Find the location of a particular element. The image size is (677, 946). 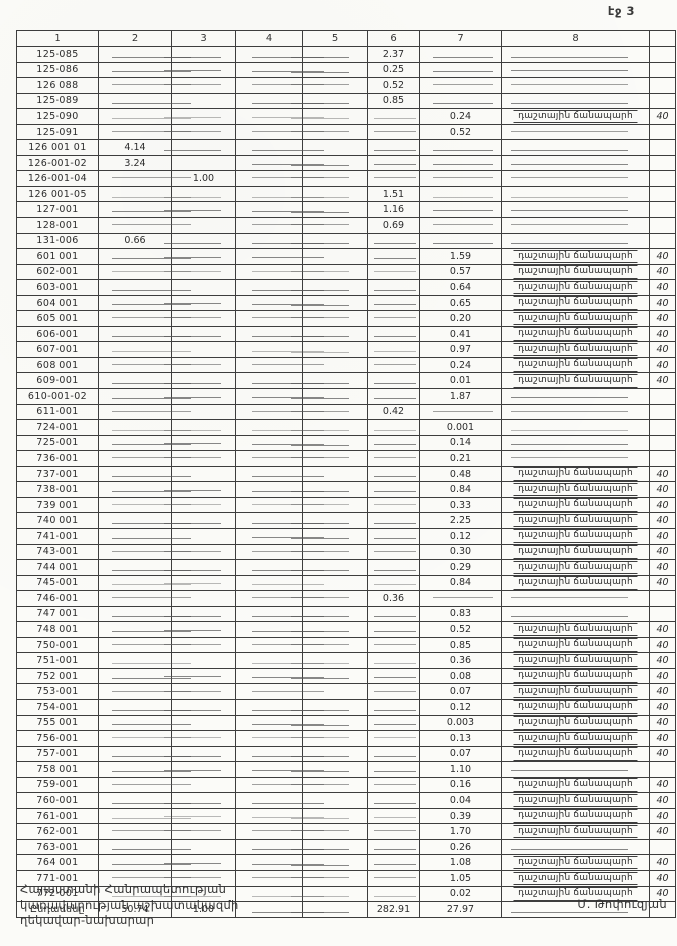

value-col-7: 0.84 is located at coordinates (460, 583).